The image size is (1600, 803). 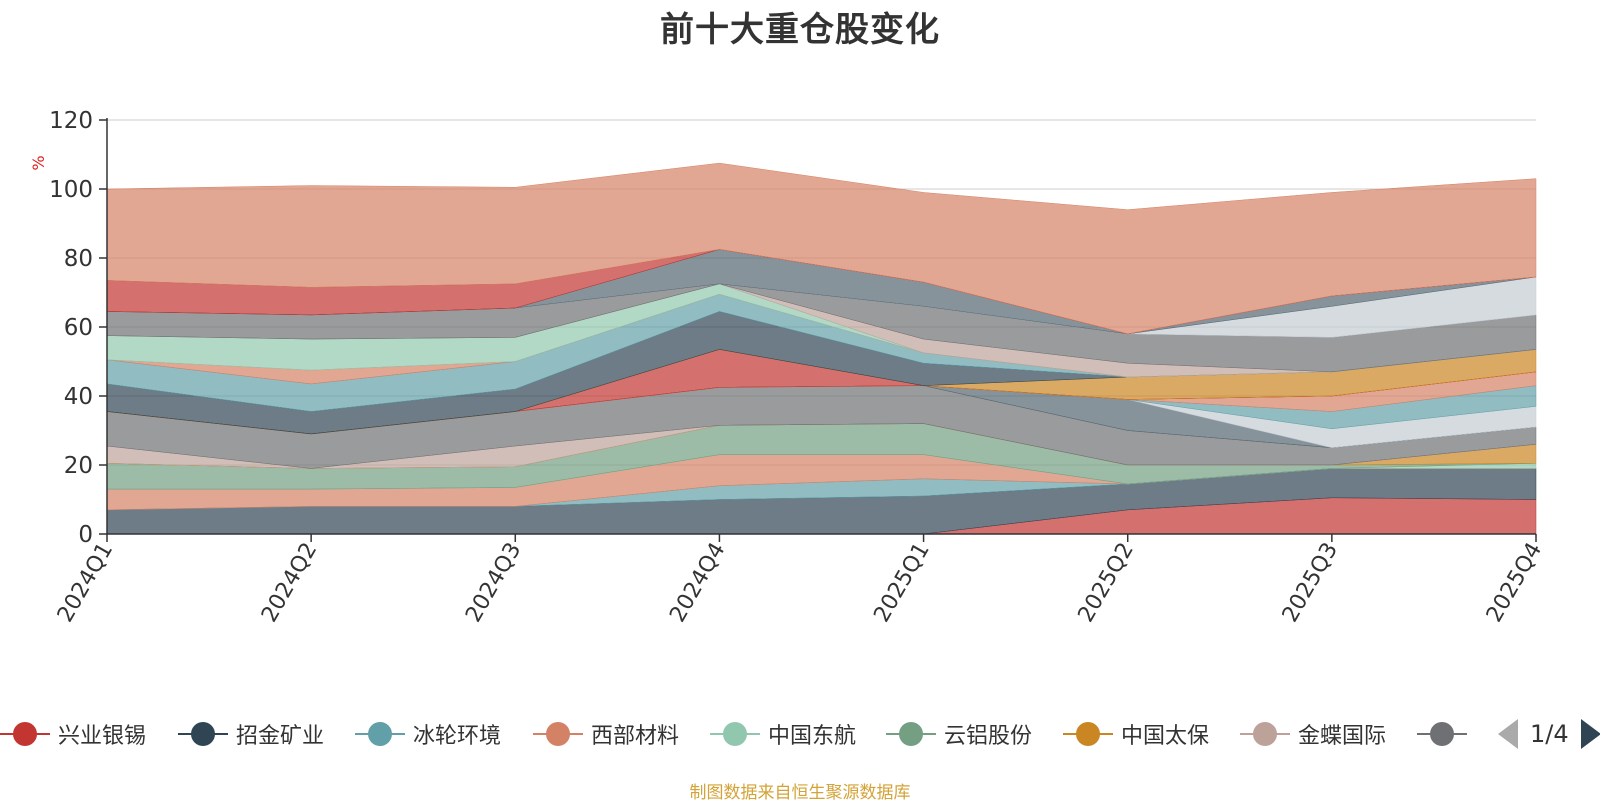 I want to click on legend-items: 兴业银锡 招金矿业 冰轮环境 西部材料 中国东航 云铝股份 中国太保 金蝶国际 紫金矿业, so click(x=736, y=734).